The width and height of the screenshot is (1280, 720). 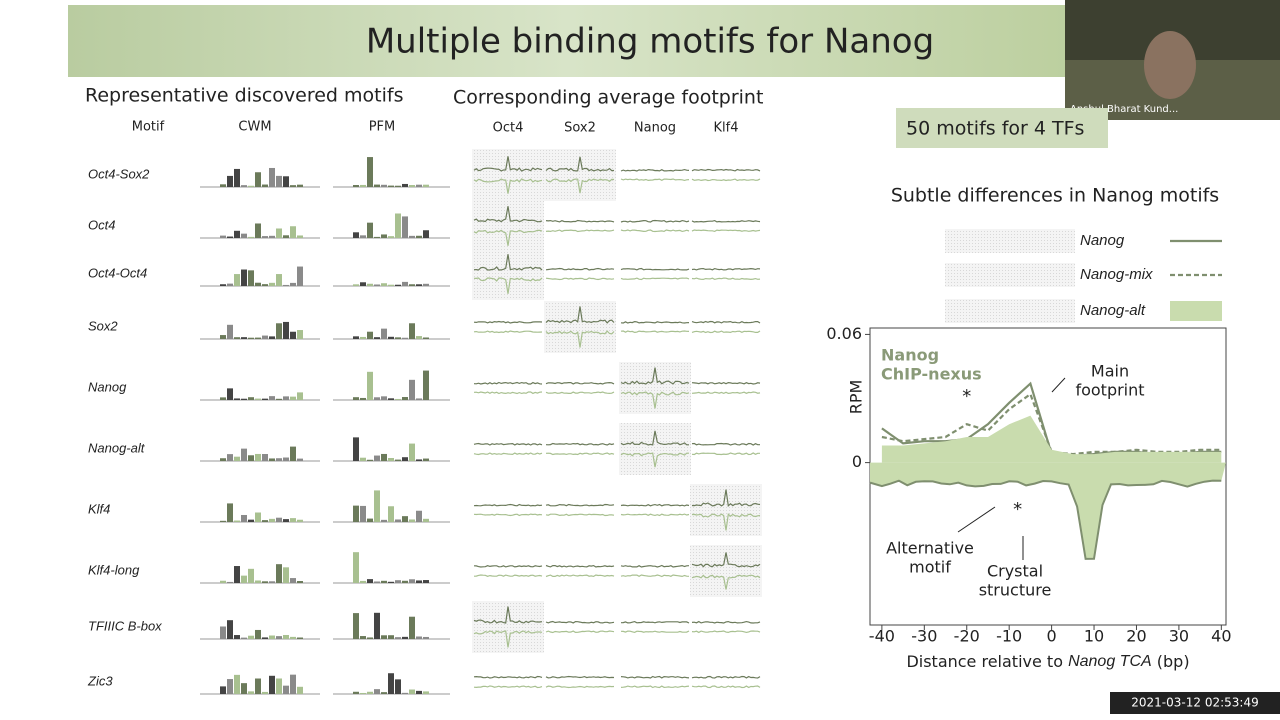 I want to click on annotation: Main, so click(x=1110, y=371).